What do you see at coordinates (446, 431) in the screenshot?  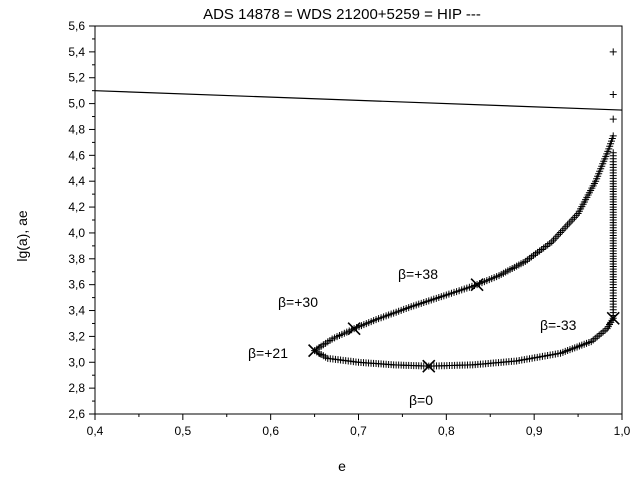 I see `x-tick-label: 0,8` at bounding box center [446, 431].